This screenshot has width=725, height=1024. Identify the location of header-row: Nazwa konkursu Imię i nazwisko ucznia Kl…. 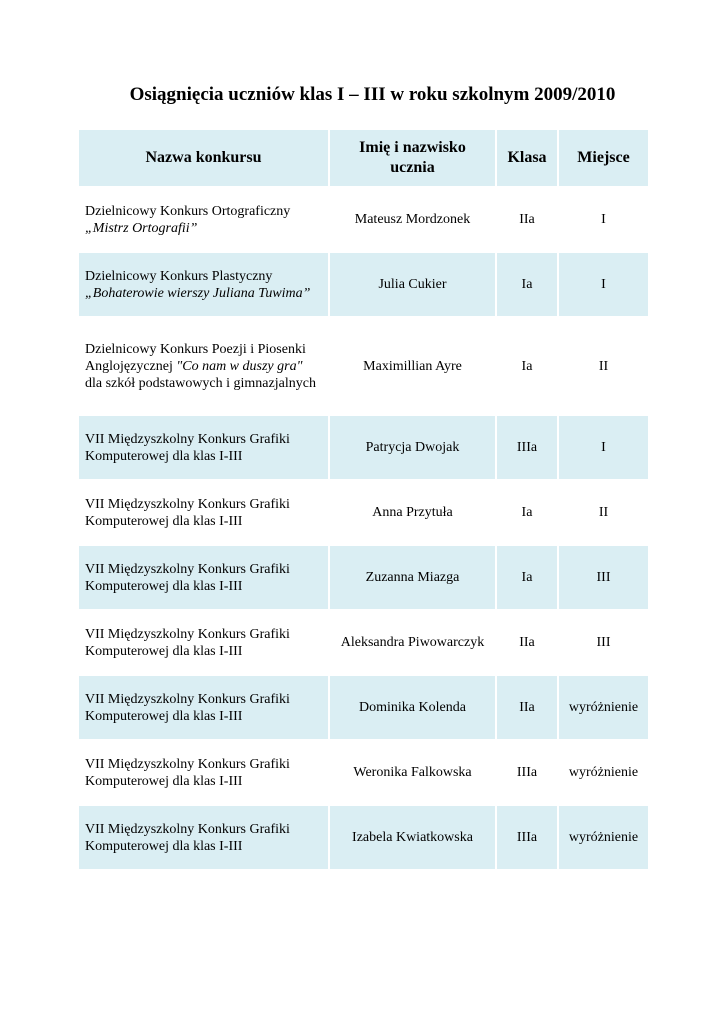
(363, 158).